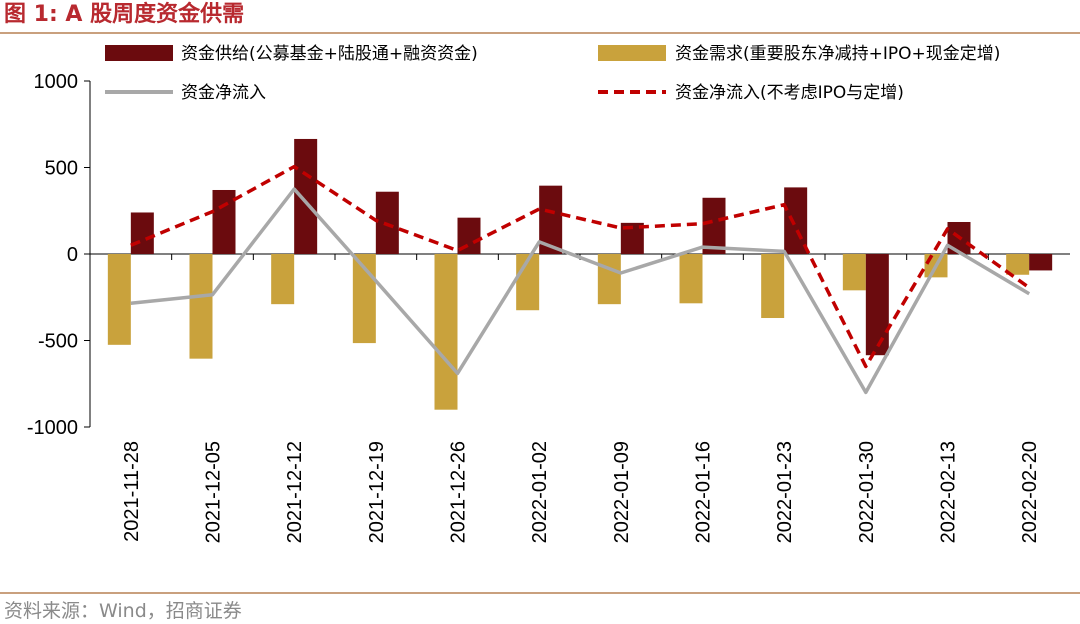  What do you see at coordinates (377, 492) in the screenshot?
I see `x-tick-label: 2021-12-19` at bounding box center [377, 492].